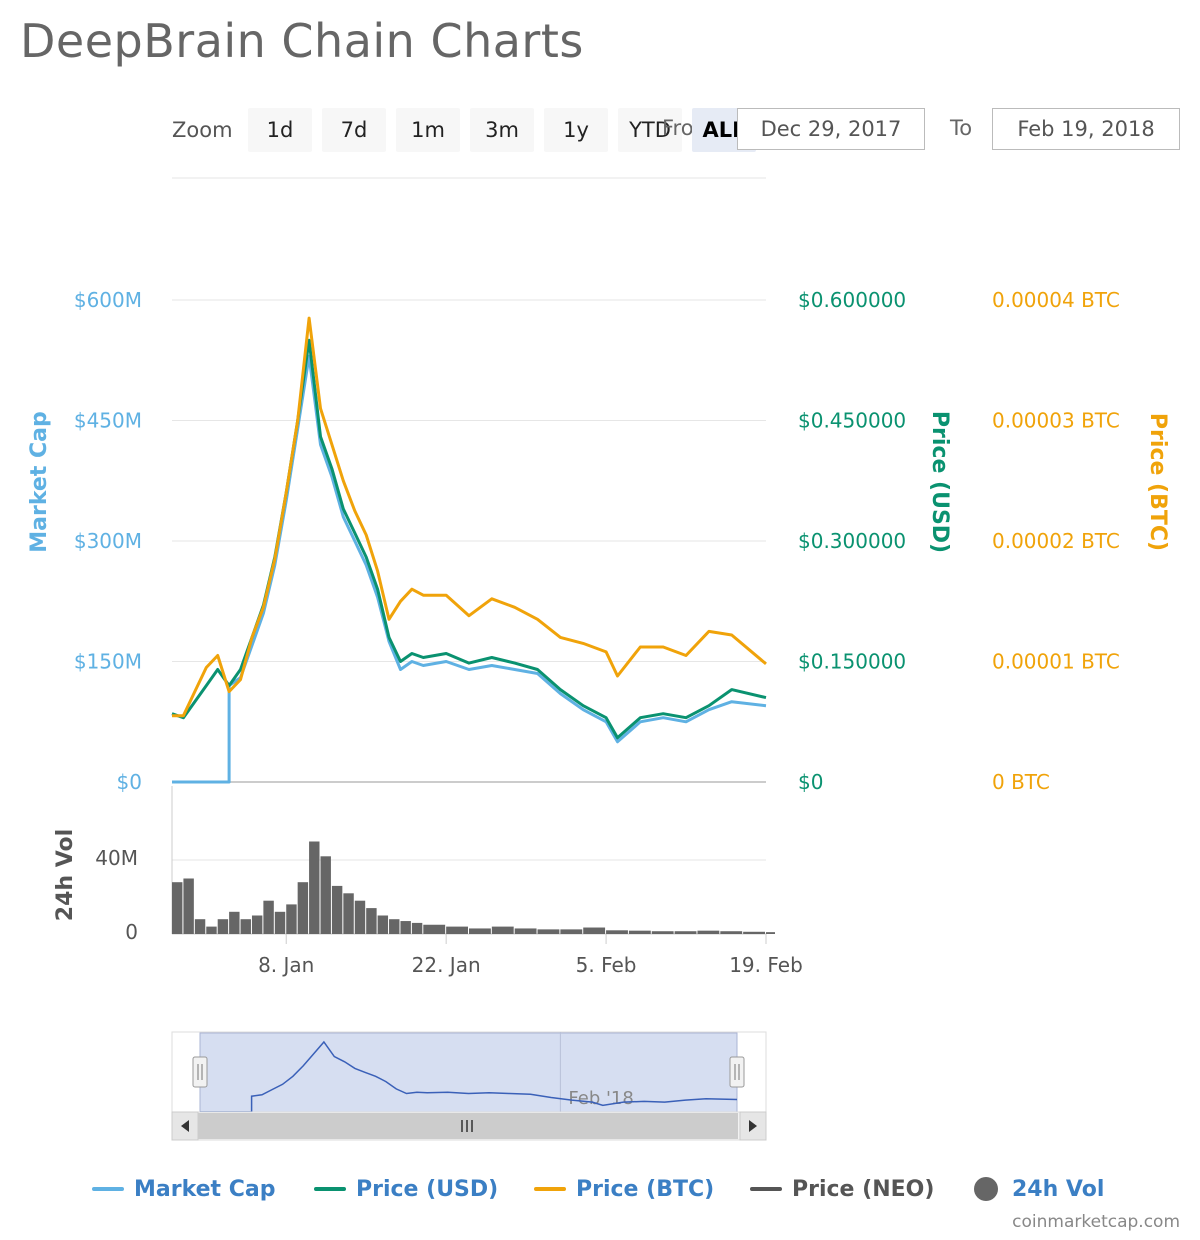 The image size is (1200, 1240). Describe the element at coordinates (1096, 1222) in the screenshot. I see `credits: coinmarketcap.com` at that location.